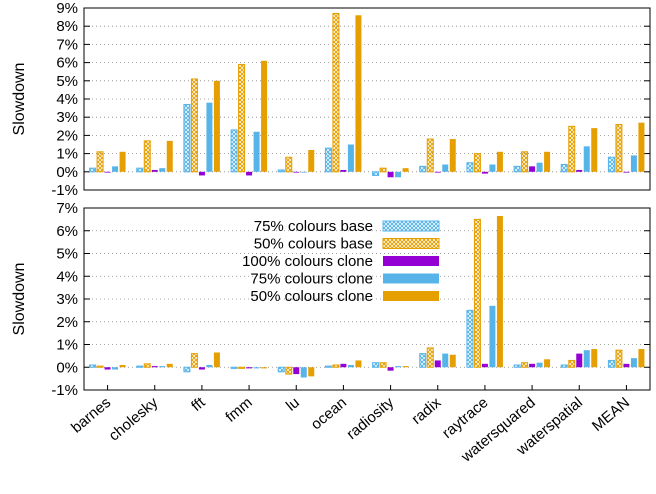 The image size is (656, 494). Describe the element at coordinates (539, 167) in the screenshot. I see `panel0-bar-watersquared-series3` at that location.